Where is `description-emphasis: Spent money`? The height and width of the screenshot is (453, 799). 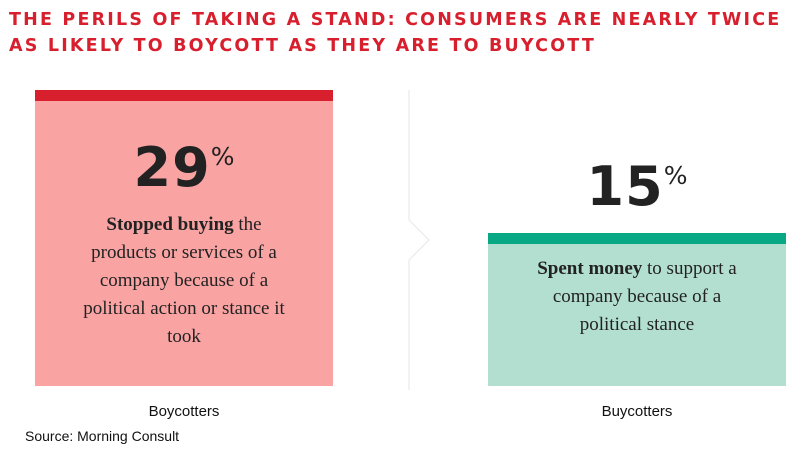 description-emphasis: Spent money is located at coordinates (590, 268).